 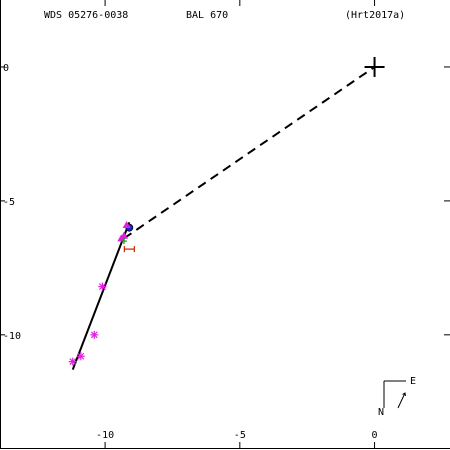 What do you see at coordinates (381, 412) in the screenshot?
I see `compass-north-label: N` at bounding box center [381, 412].